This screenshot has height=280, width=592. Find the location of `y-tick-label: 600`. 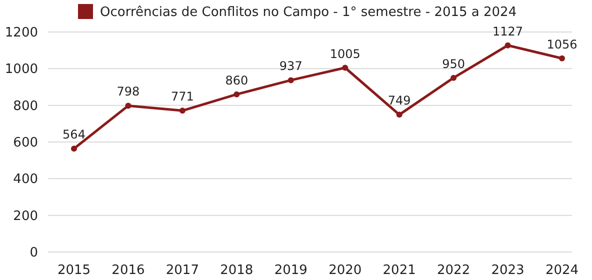

y-tick-label: 600 is located at coordinates (25, 143).